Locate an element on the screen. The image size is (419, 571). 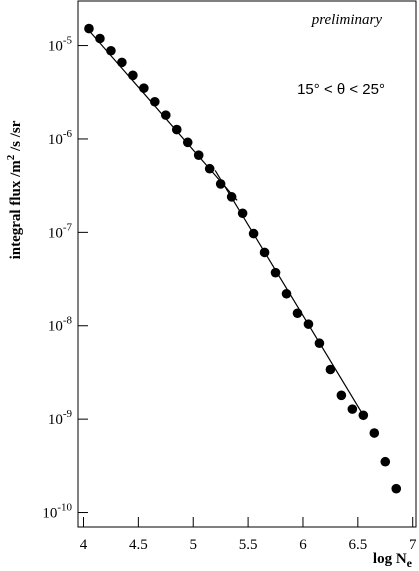
x-tick-label: 5 is located at coordinates (193, 545).